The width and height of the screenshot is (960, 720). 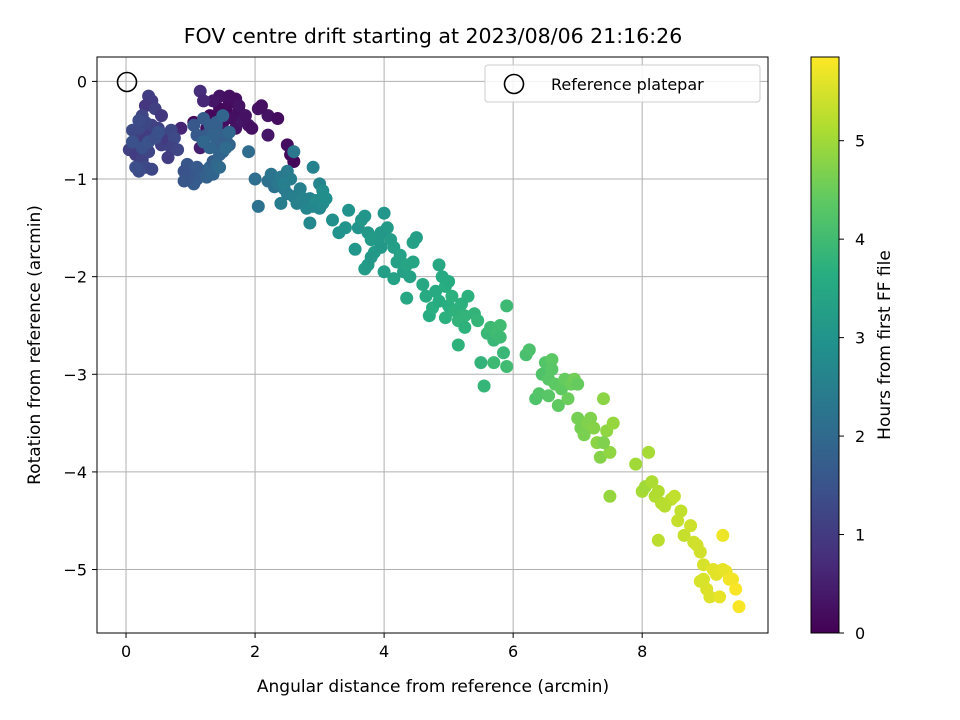 I want to click on y-tick-label: −1, so click(x=75, y=179).